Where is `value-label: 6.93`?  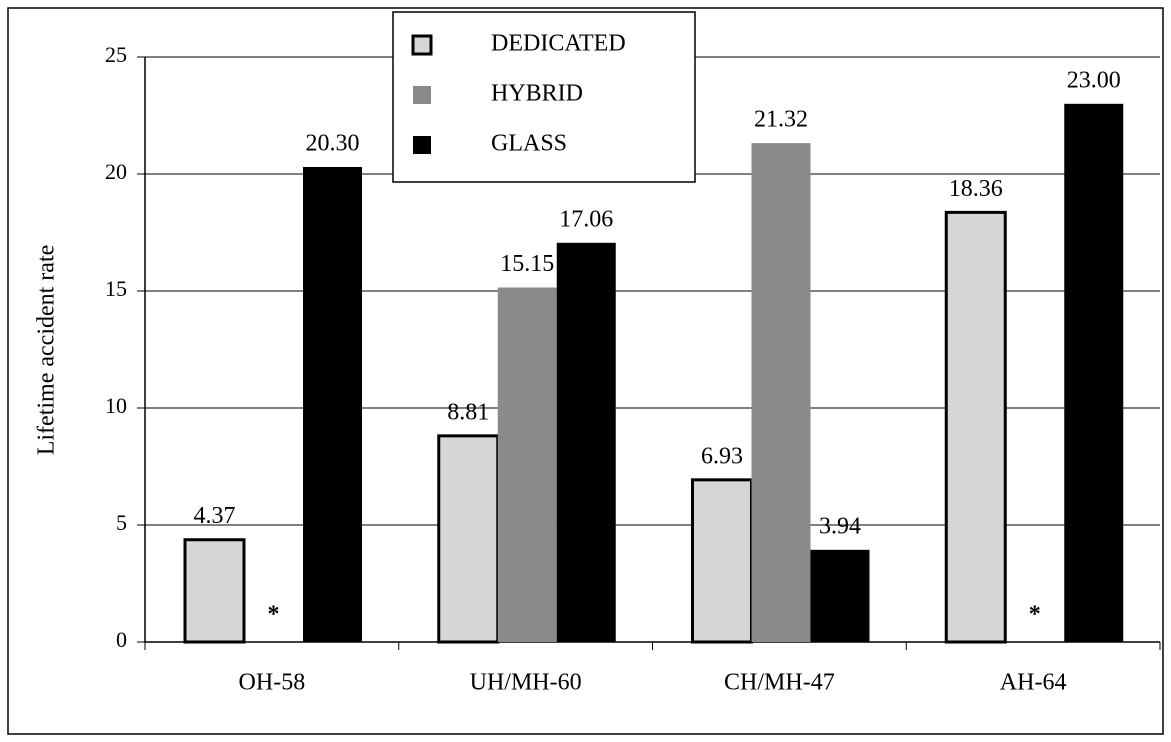 value-label: 6.93 is located at coordinates (722, 456).